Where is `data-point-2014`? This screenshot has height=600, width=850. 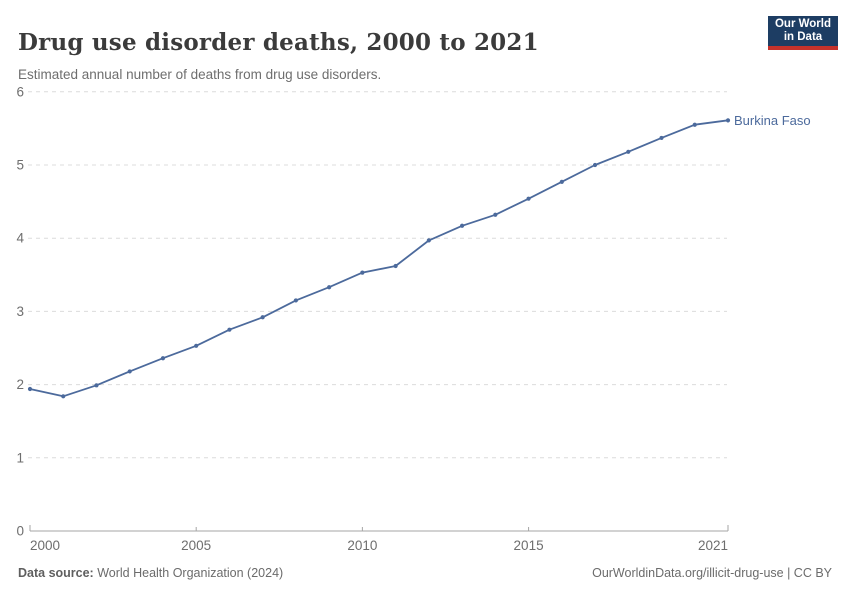 data-point-2014 is located at coordinates (495, 214).